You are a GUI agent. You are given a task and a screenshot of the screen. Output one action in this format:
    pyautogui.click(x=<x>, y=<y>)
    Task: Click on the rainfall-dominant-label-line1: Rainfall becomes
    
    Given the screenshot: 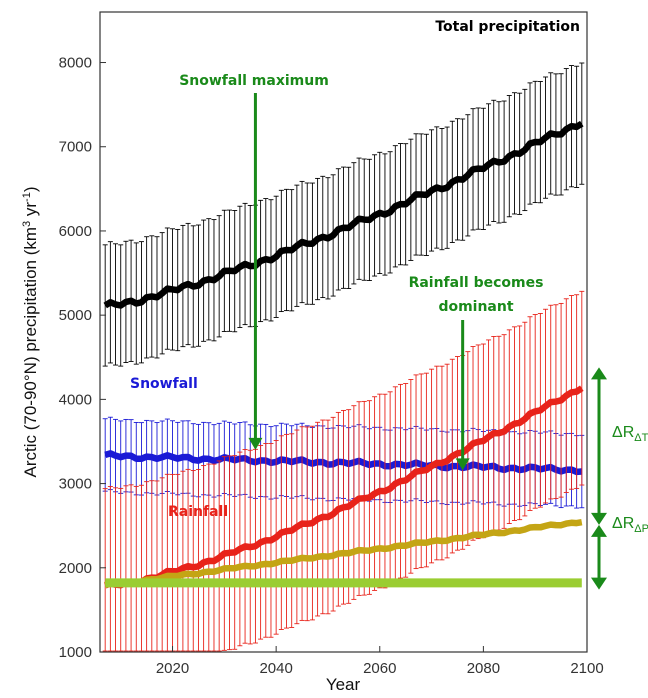 What is the action you would take?
    pyautogui.click(x=476, y=283)
    